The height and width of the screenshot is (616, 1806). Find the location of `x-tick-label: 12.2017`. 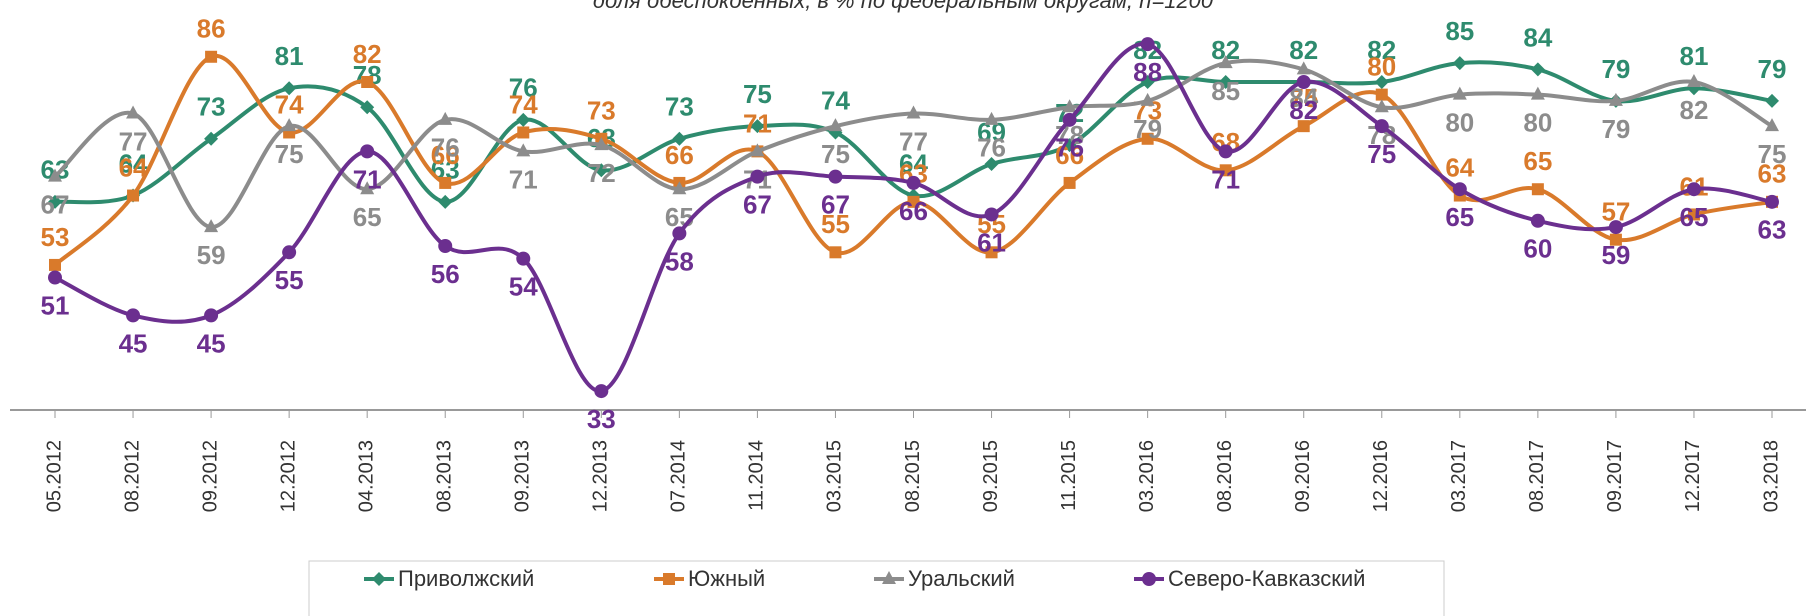

x-tick-label: 12.2017 is located at coordinates (1693, 476).